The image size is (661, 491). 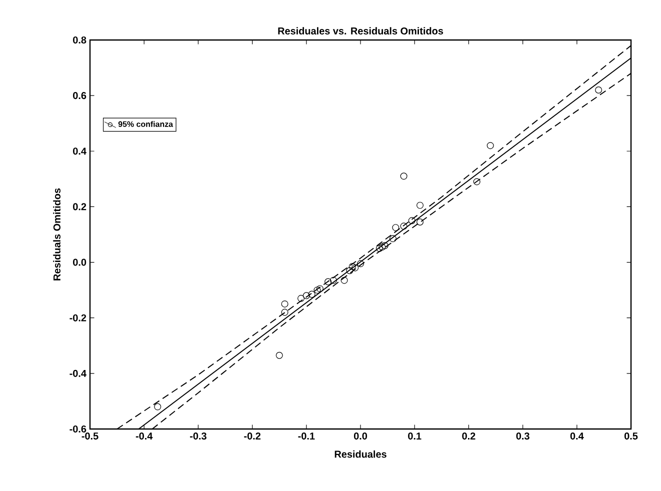 I want to click on y-tick-label: 0.2, so click(x=79, y=206).